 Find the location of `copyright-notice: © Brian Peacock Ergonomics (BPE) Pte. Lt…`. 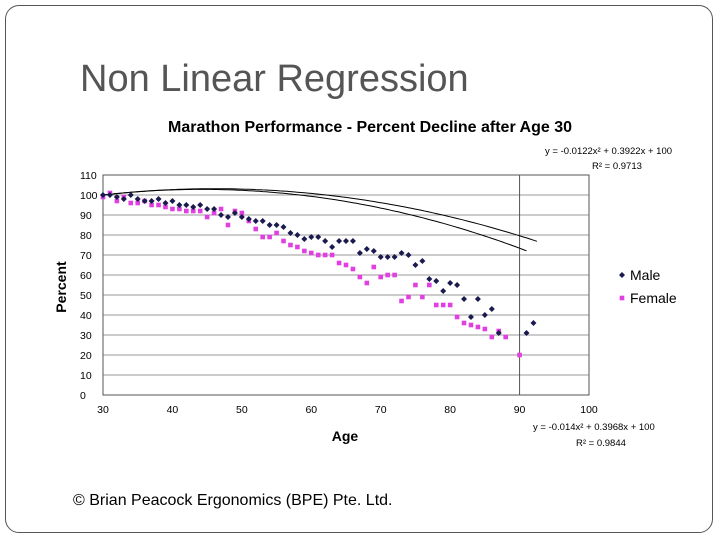

copyright-notice: © Brian Peacock Ergonomics (BPE) Pte. Lt… is located at coordinates (233, 500).